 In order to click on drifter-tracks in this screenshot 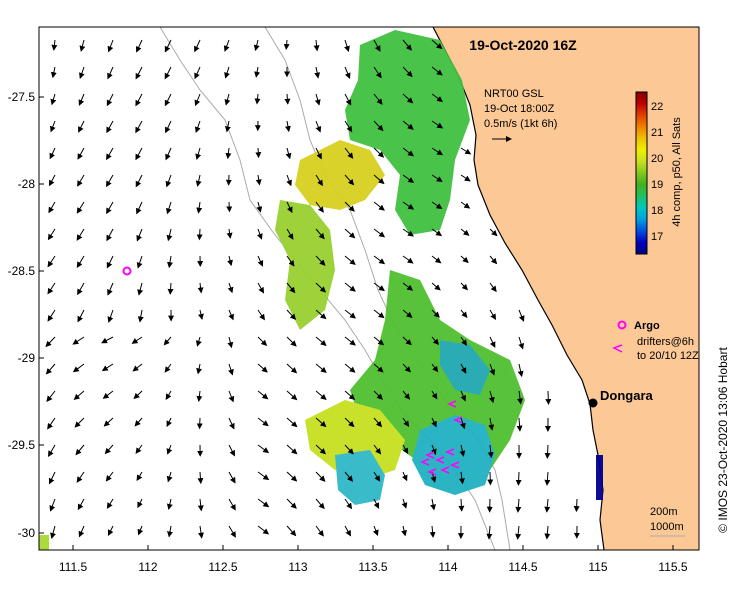, I will do `click(441, 438)`.